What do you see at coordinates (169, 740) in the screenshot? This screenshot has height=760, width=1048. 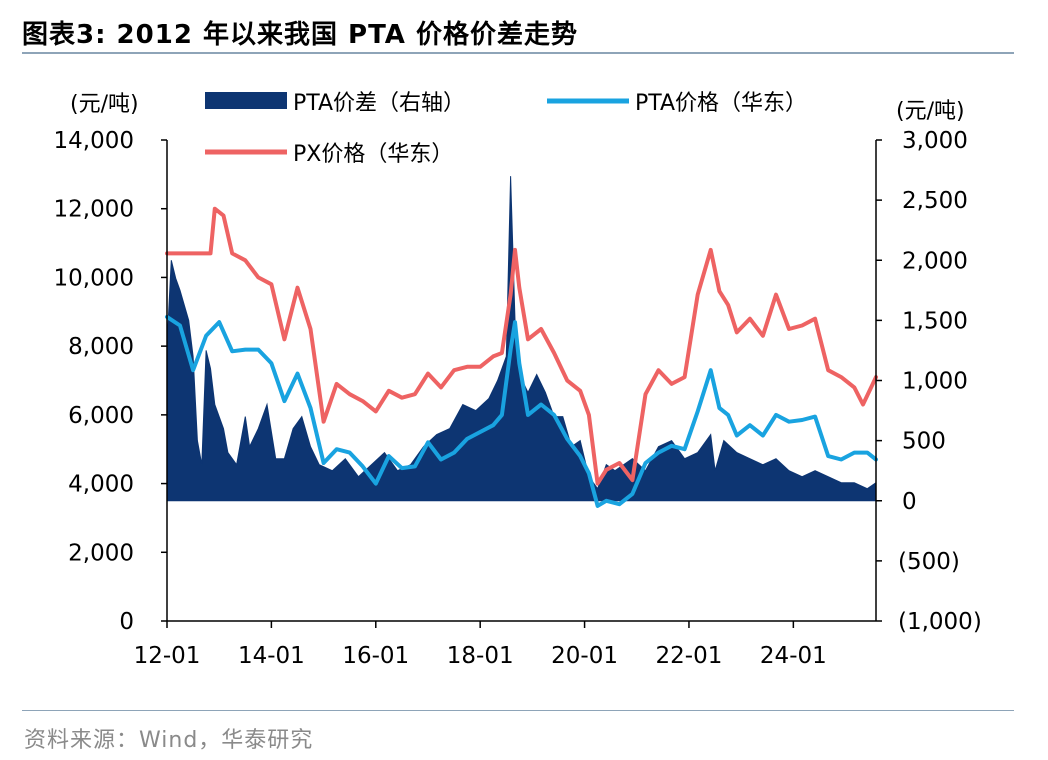 I see `source-note: 资料来源：Wind，华泰研究` at bounding box center [169, 740].